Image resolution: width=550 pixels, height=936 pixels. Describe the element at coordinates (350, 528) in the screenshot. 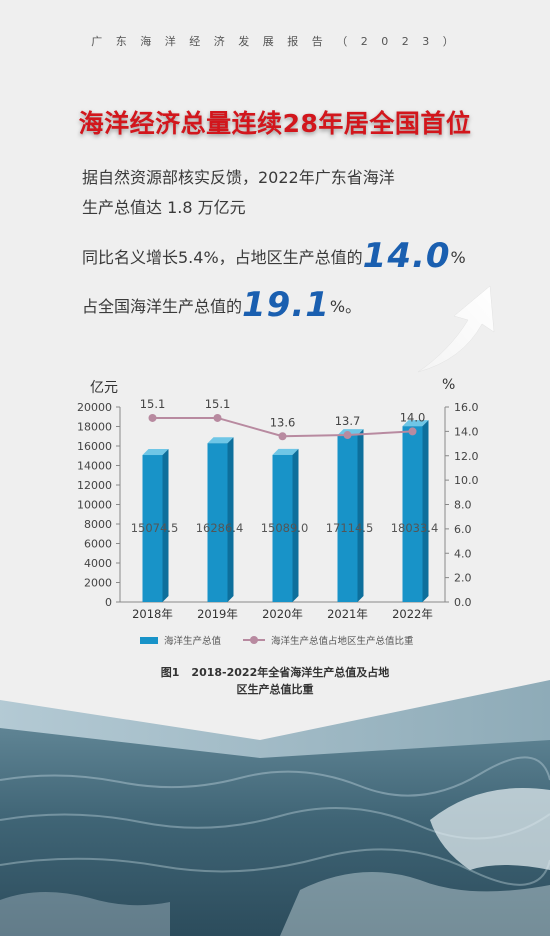

I see `bar-value-label: 17114.5` at that location.